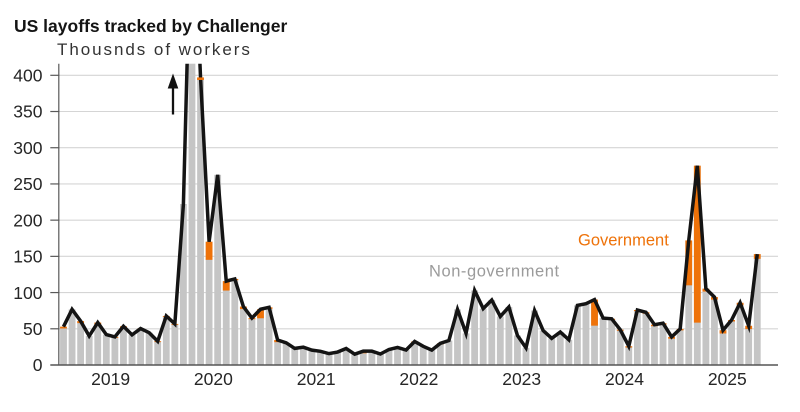 The width and height of the screenshot is (800, 412). Describe the element at coordinates (27, 76) in the screenshot. I see `svg-text: 400` at that location.